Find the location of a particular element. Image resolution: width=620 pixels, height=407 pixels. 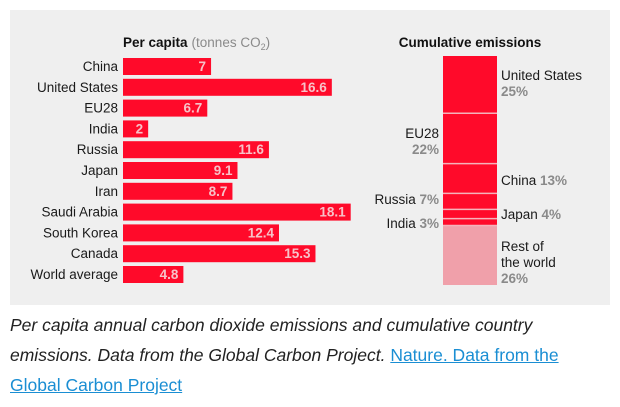

segment-name: Japan is located at coordinates (521, 214).